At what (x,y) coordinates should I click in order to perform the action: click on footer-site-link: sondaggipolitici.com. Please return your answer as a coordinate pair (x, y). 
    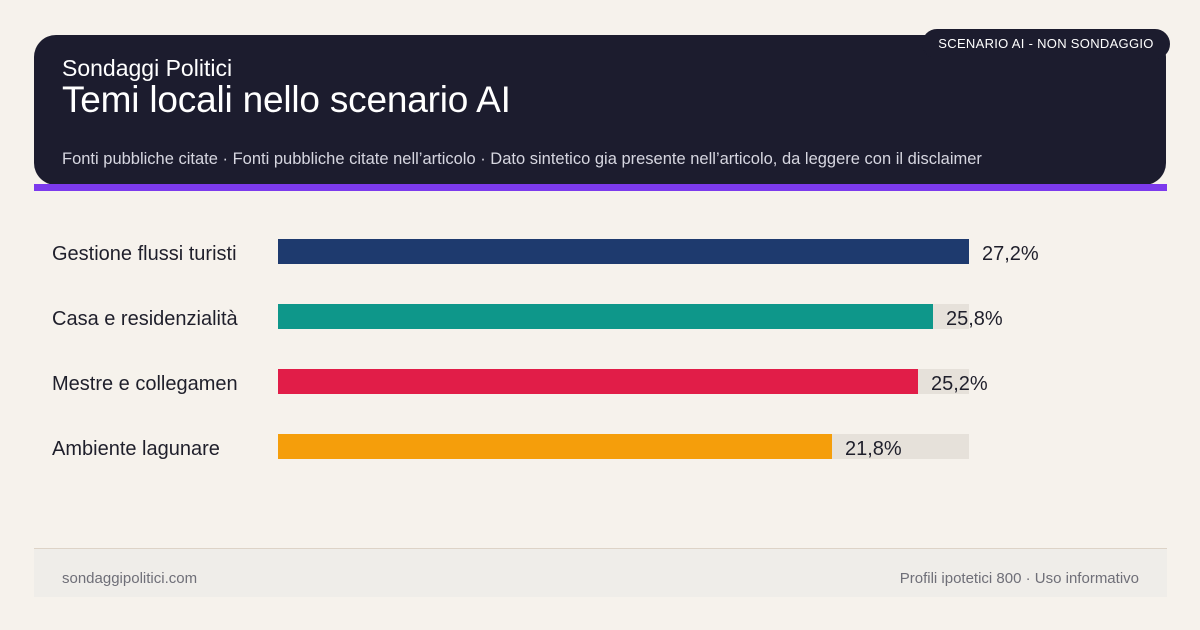
    Looking at the image, I should click on (130, 578).